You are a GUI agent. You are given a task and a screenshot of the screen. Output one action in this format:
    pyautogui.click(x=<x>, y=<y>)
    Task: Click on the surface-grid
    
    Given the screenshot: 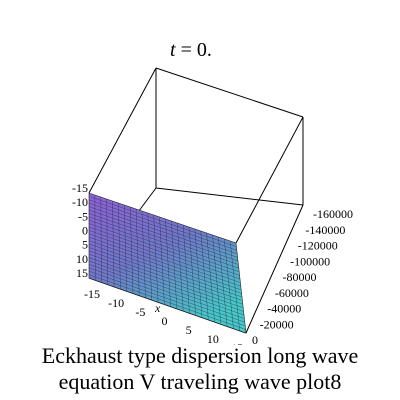 What is the action you would take?
    pyautogui.click(x=167, y=262)
    